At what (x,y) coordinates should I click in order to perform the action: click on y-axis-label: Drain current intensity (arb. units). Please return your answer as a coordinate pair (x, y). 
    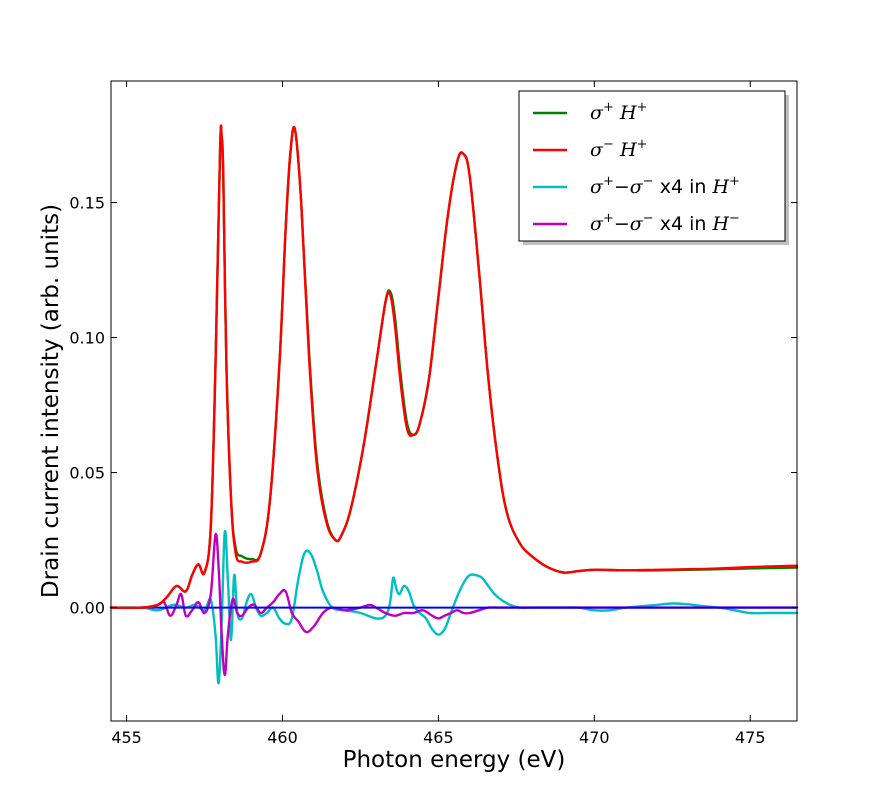
    Looking at the image, I should click on (51, 401).